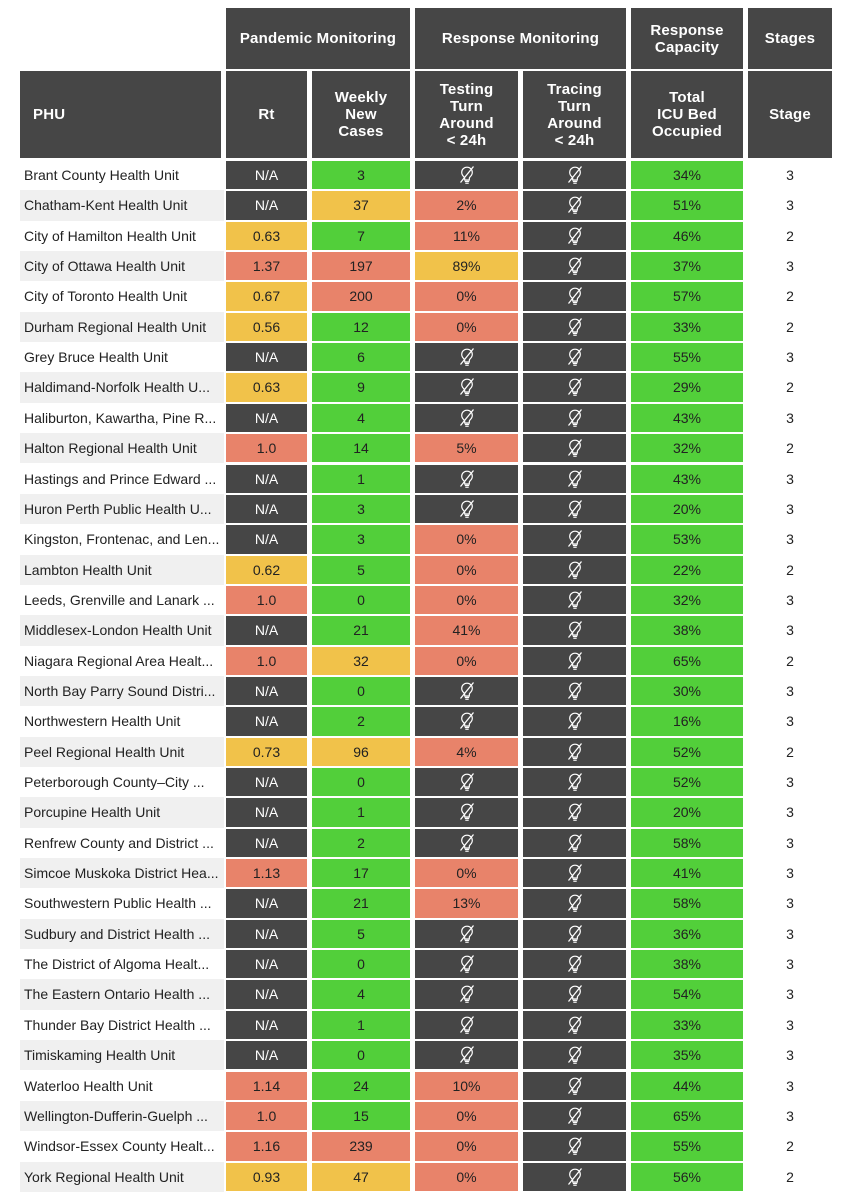 The width and height of the screenshot is (844, 1200). Describe the element at coordinates (266, 387) in the screenshot. I see `rt-cell-value: 0.63` at that location.